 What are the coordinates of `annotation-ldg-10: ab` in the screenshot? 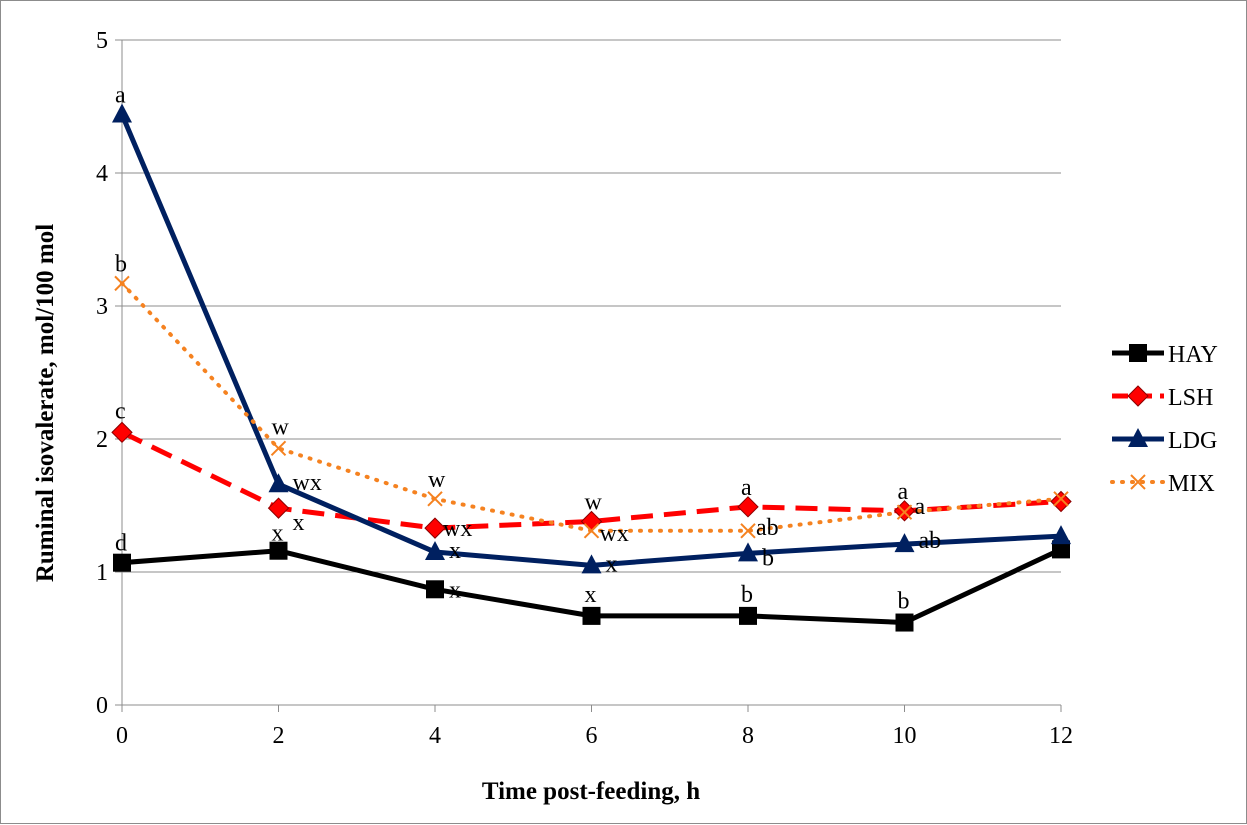 It's located at (930, 541).